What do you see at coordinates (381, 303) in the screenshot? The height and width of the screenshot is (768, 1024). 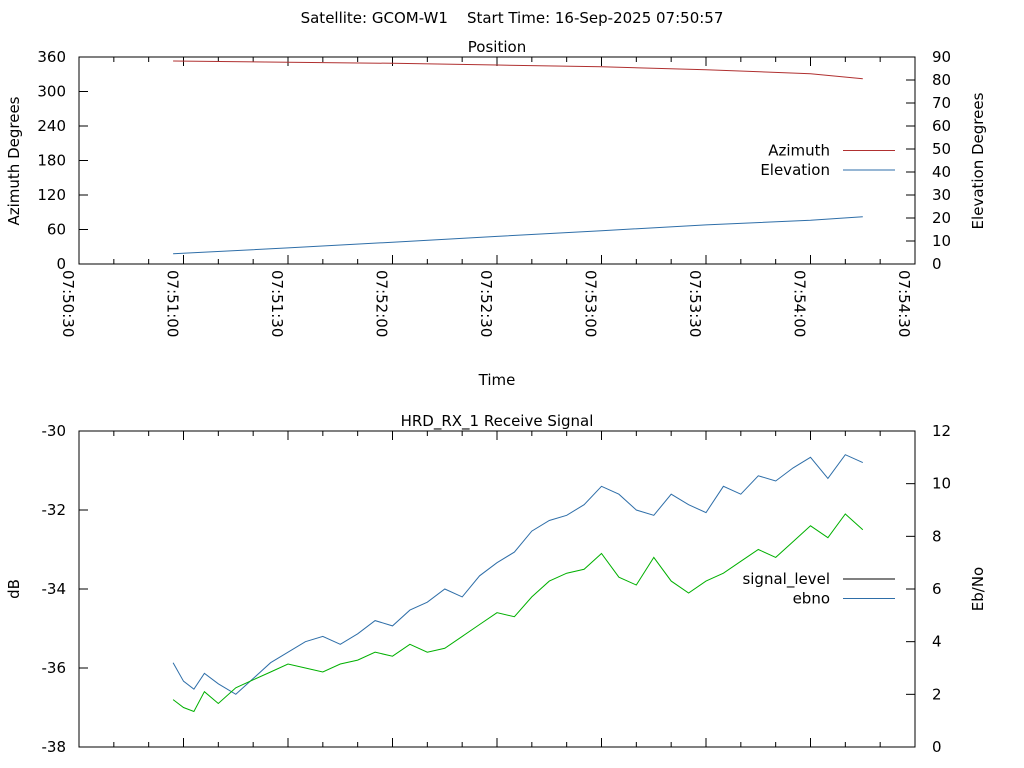 I see `x-tick-label: 07:52:00` at bounding box center [381, 303].